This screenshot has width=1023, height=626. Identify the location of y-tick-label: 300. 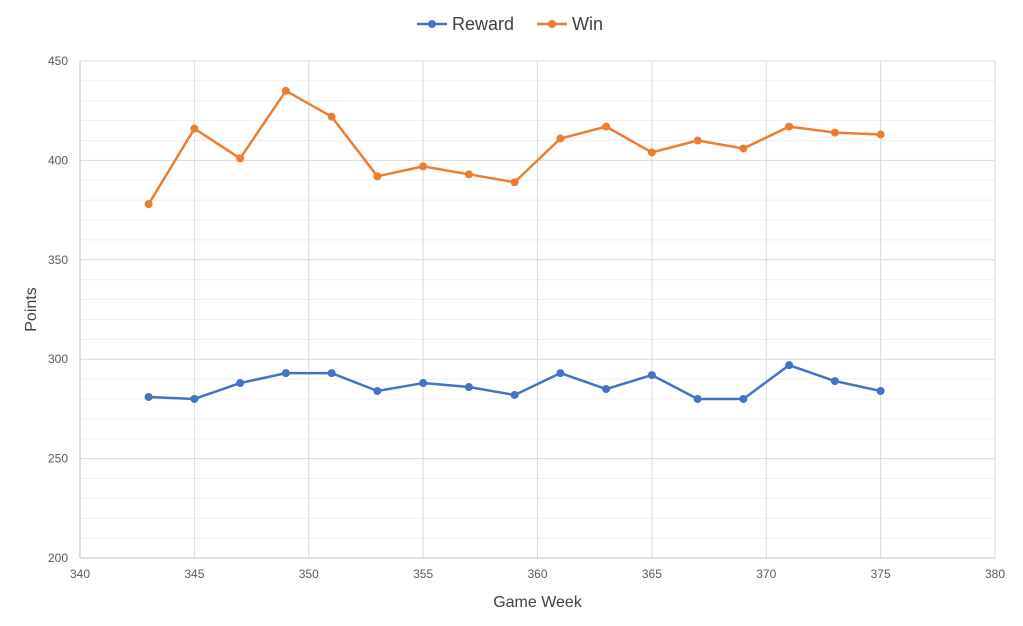
(58, 359).